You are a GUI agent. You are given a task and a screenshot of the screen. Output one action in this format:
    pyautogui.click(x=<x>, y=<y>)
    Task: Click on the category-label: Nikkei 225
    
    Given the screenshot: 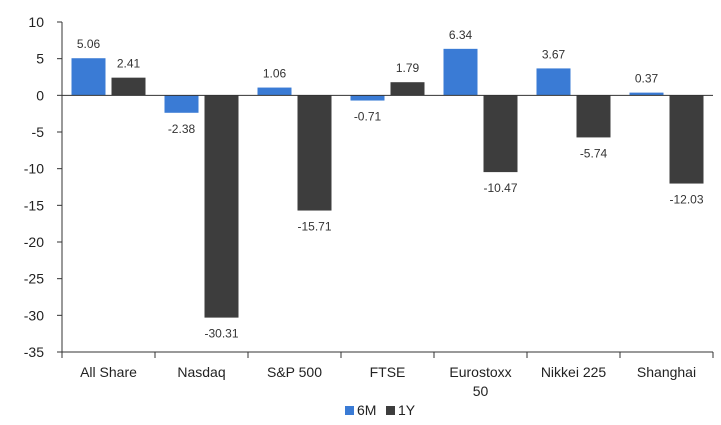 What is the action you would take?
    pyautogui.click(x=574, y=372)
    